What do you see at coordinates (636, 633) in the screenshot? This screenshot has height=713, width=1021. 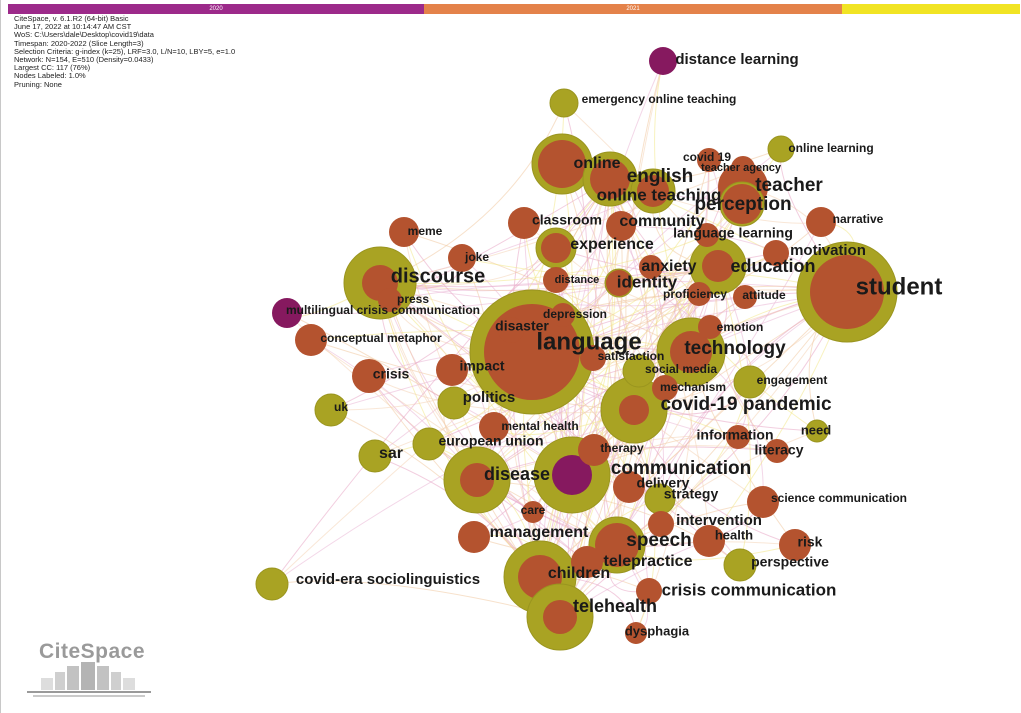 I see `node-dysphagia` at bounding box center [636, 633].